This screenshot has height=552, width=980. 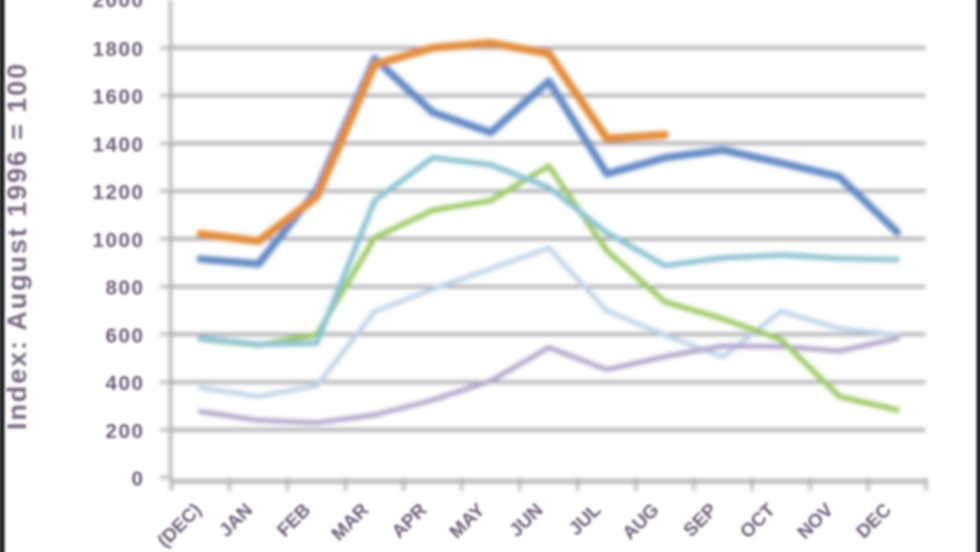 What do you see at coordinates (124, 335) in the screenshot?
I see `svg-text: 600` at bounding box center [124, 335].